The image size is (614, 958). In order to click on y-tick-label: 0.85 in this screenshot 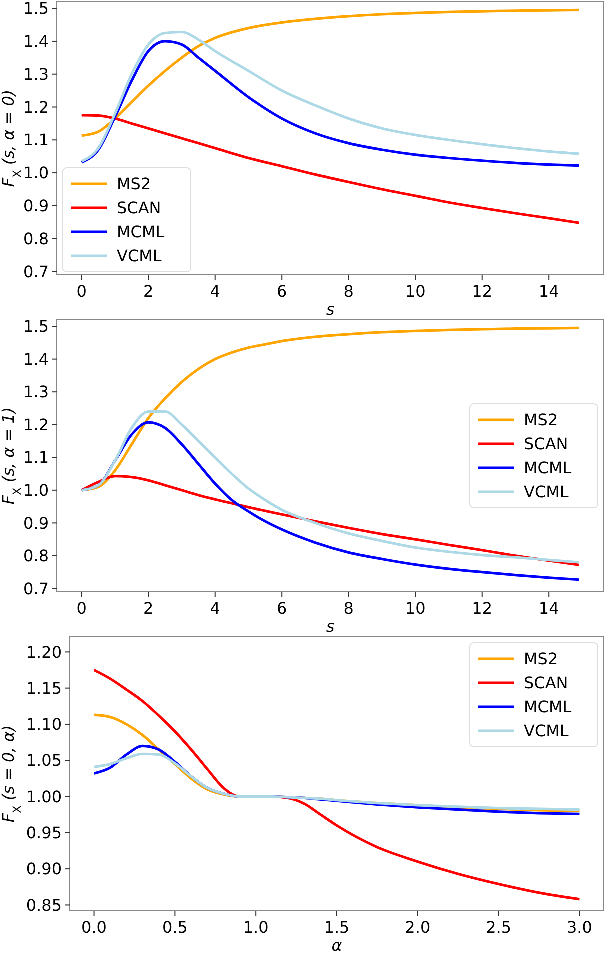, I will do `click(44, 905)`.